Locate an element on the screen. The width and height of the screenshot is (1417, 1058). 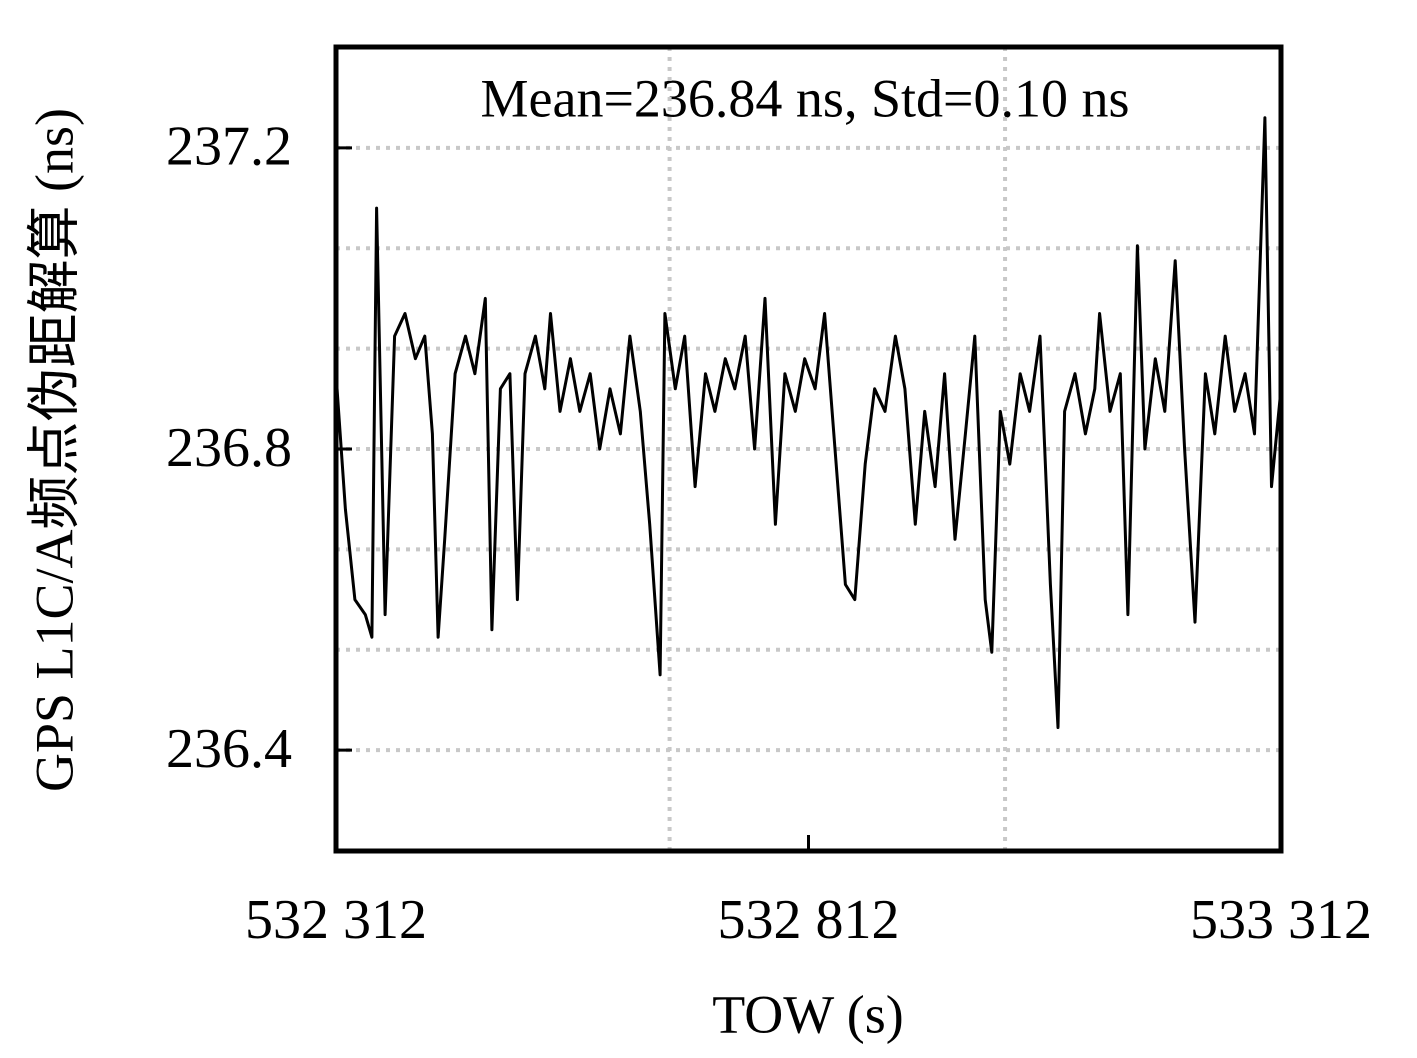
annotation: Mean=236.84 ns, Std=0.10 ns is located at coordinates (805, 98).